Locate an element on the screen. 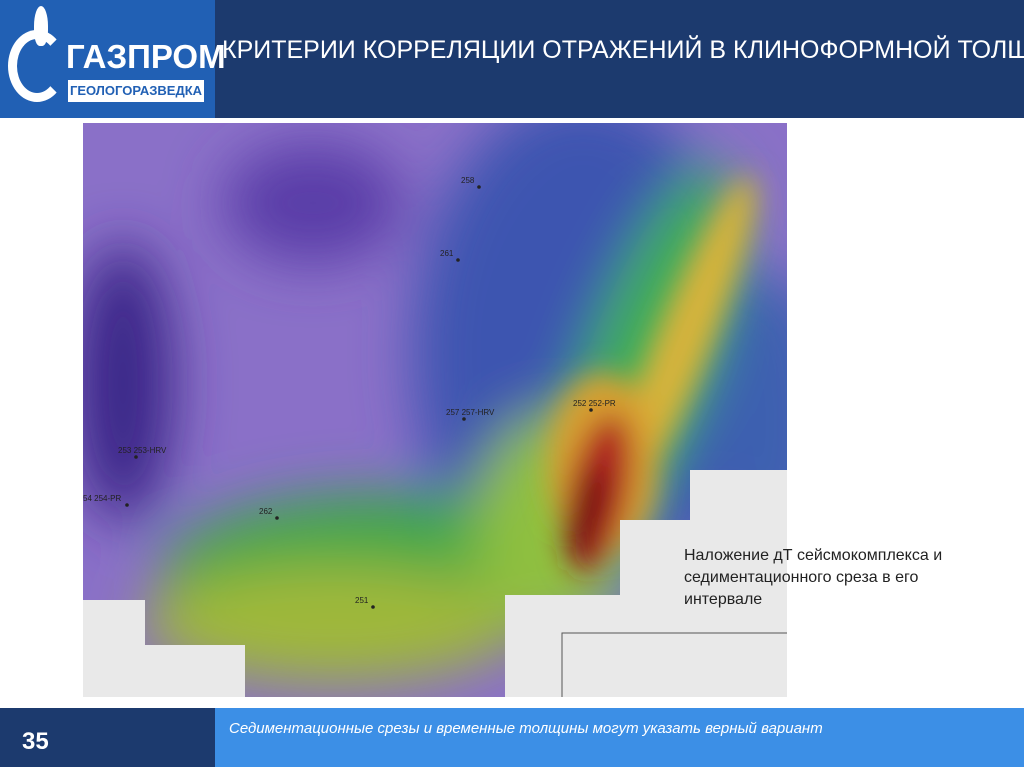 The image size is (1024, 767). logo-g is located at coordinates (37, 66).